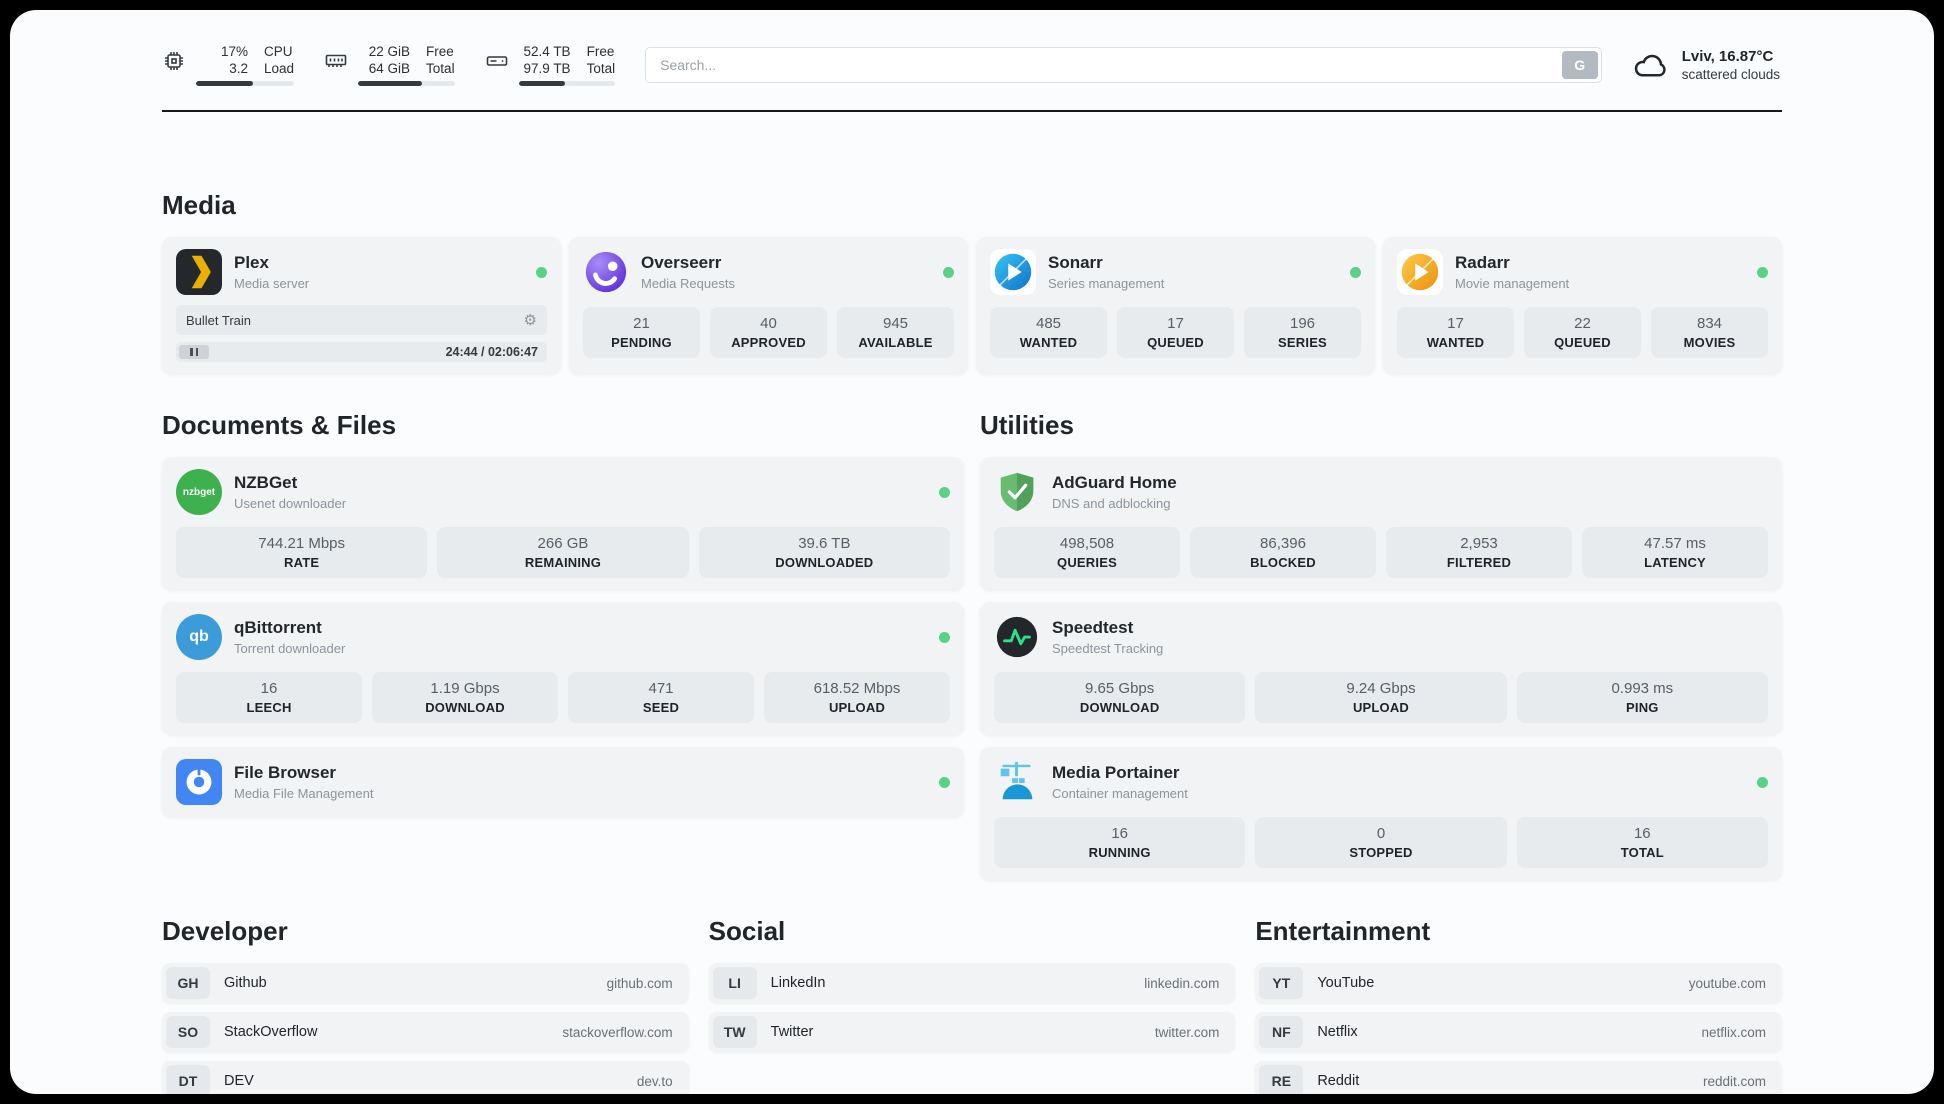  What do you see at coordinates (734, 983) in the screenshot?
I see `linkedin-abbr: LI` at bounding box center [734, 983].